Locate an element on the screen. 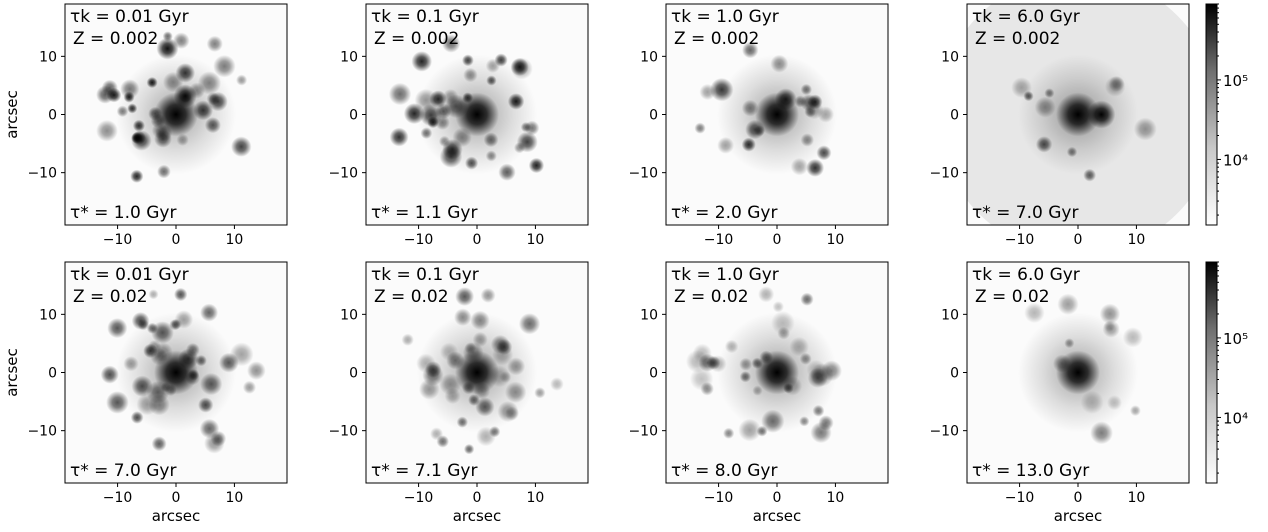 This screenshot has width=1268, height=532. annotation-tau-star: τ* = 13.0 Gyr is located at coordinates (1030, 471).